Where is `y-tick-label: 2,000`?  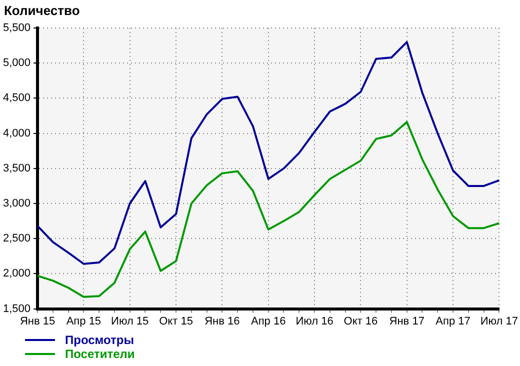 y-tick-label: 2,000 is located at coordinates (16, 274).